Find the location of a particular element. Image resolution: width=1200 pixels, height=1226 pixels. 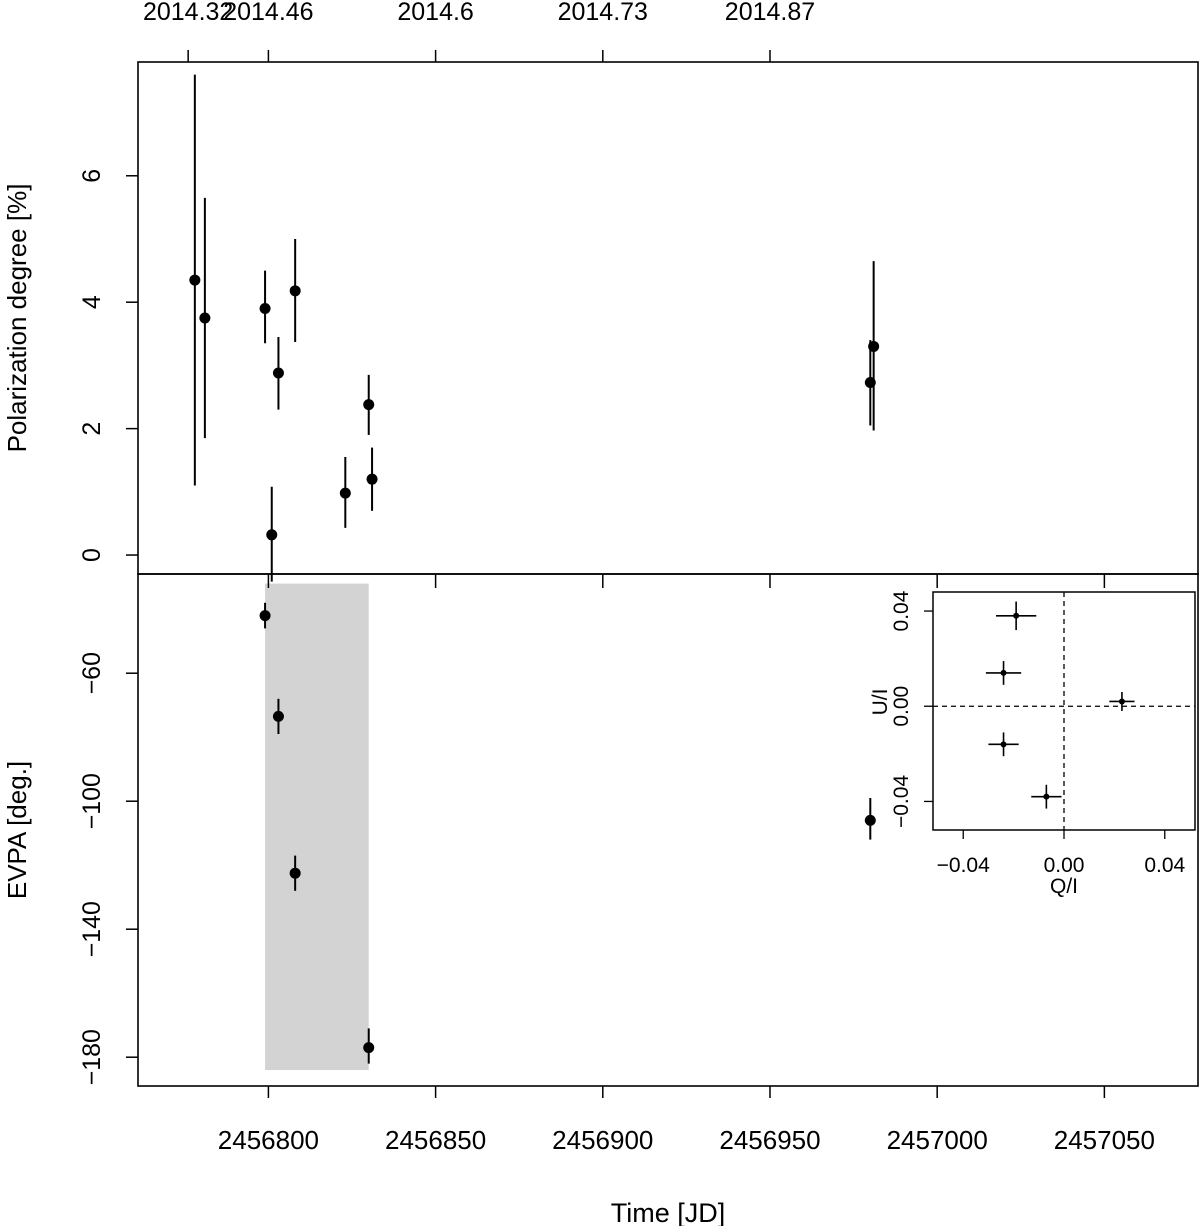

x-tick-label: 2457050 is located at coordinates (1104, 1140).